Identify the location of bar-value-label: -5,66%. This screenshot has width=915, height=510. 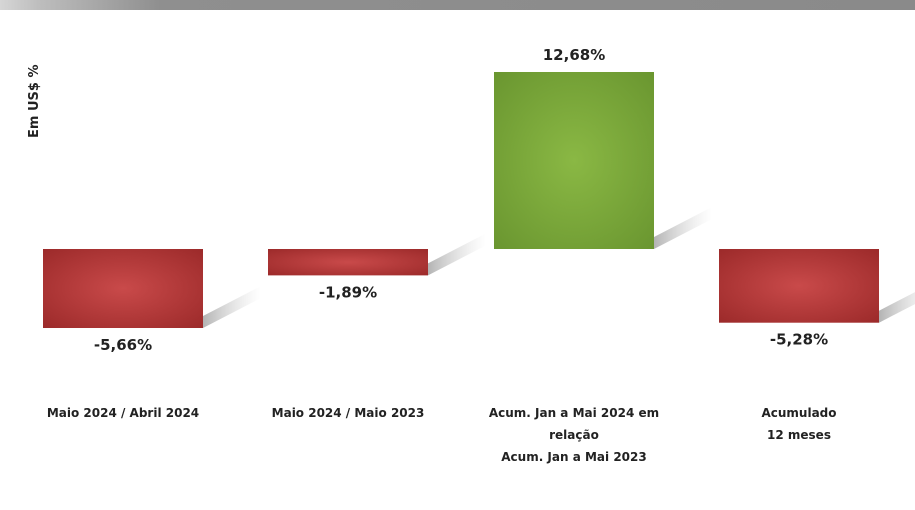
(123, 345).